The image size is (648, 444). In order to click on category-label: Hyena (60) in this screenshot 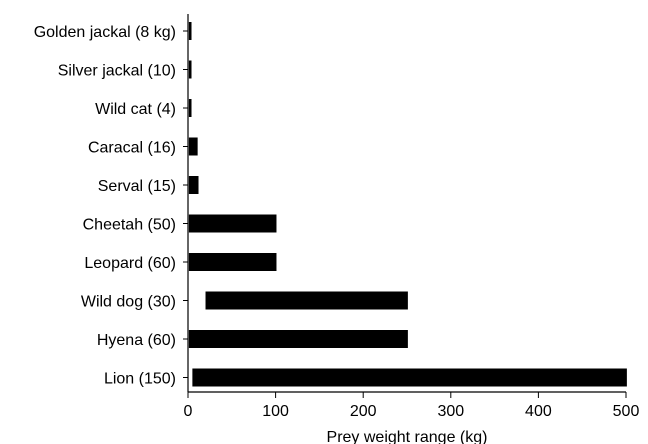, I will do `click(136, 340)`.